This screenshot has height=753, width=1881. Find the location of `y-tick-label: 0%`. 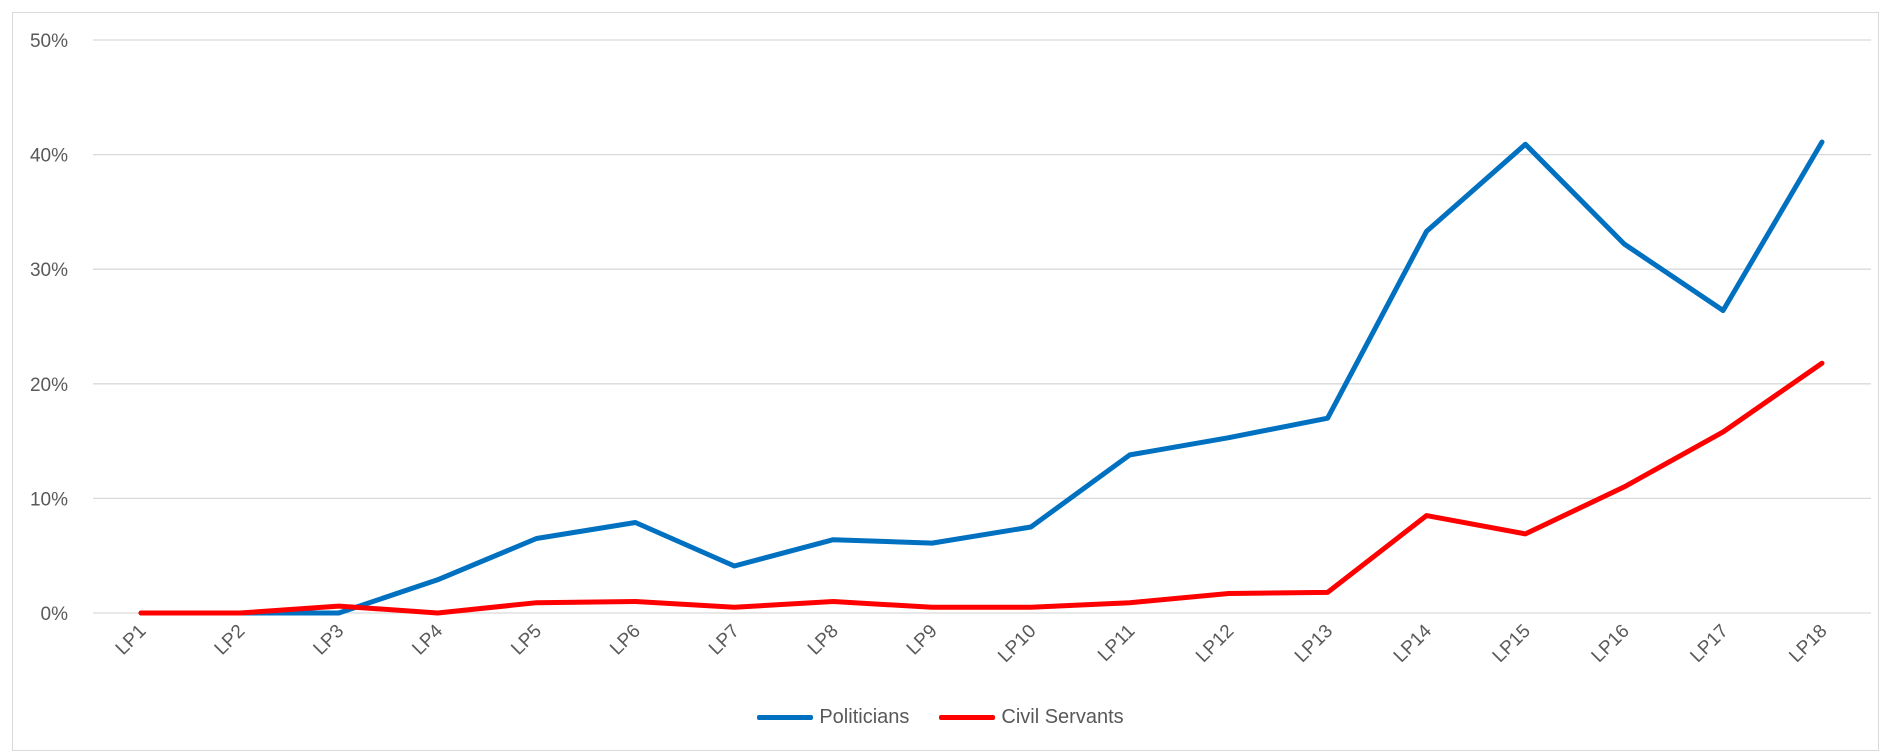

y-tick-label: 0% is located at coordinates (55, 614).